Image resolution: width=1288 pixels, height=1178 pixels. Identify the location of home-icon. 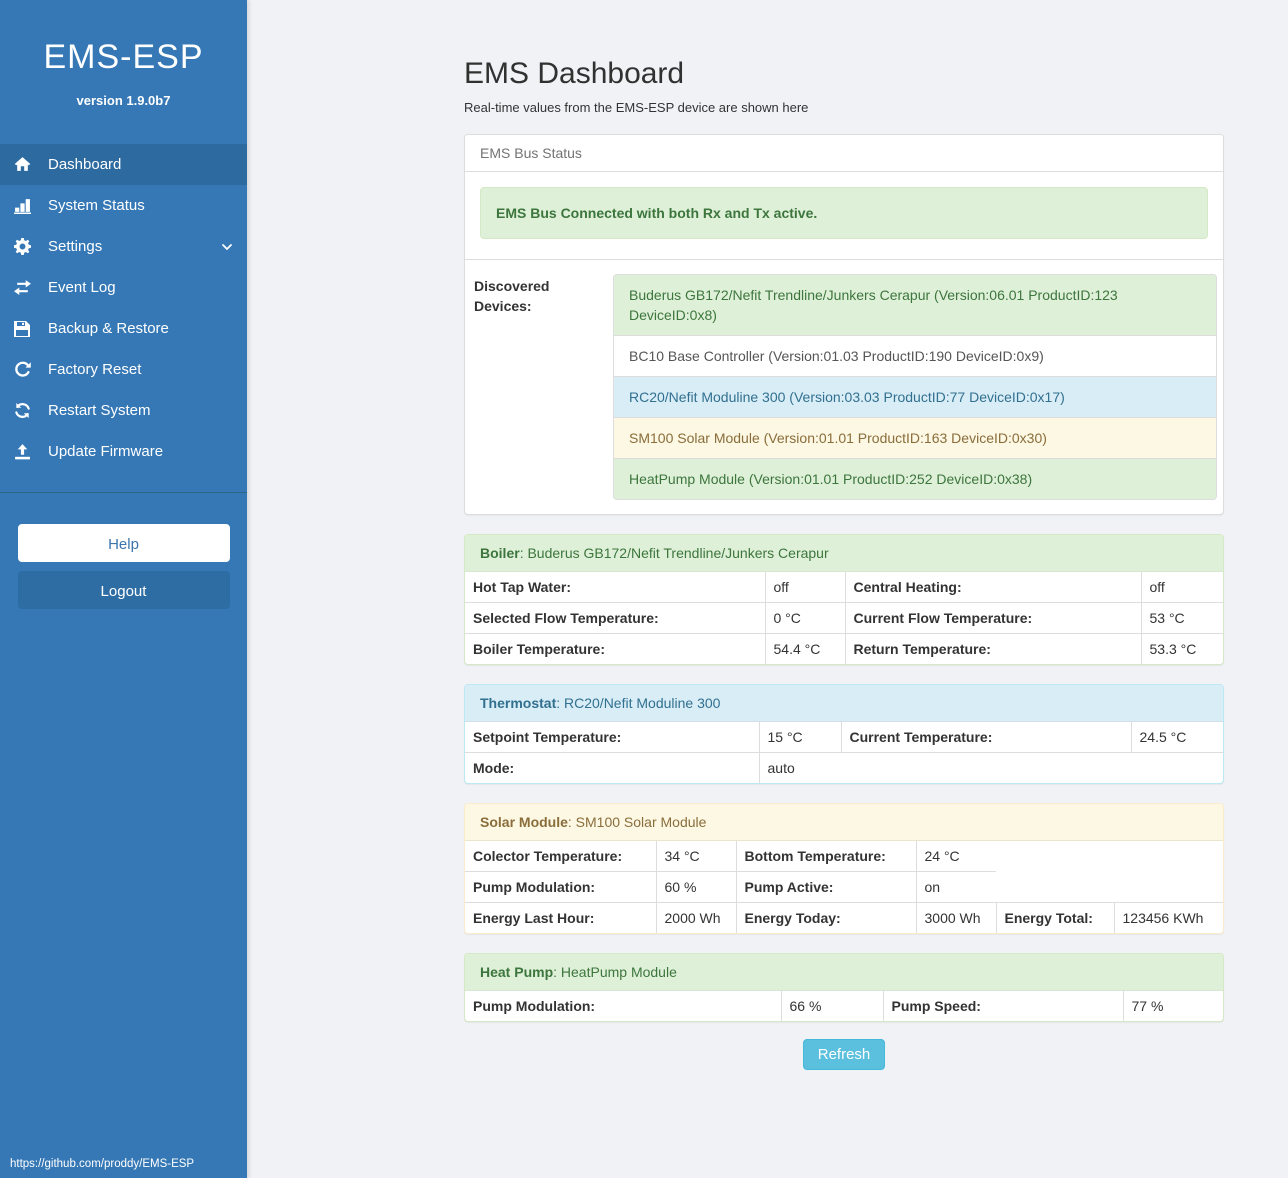
(26, 164).